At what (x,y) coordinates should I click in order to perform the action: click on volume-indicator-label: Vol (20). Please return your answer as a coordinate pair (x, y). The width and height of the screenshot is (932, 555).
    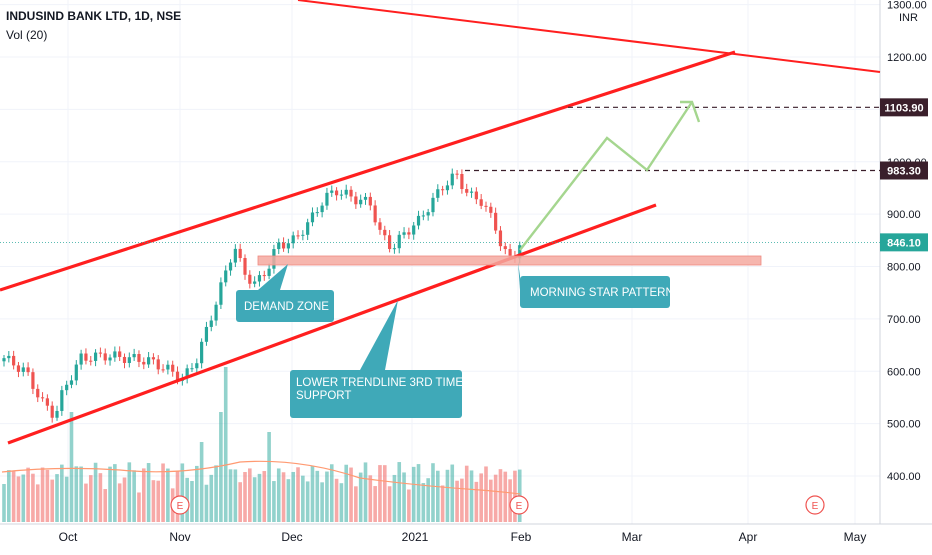
    Looking at the image, I should click on (27, 35).